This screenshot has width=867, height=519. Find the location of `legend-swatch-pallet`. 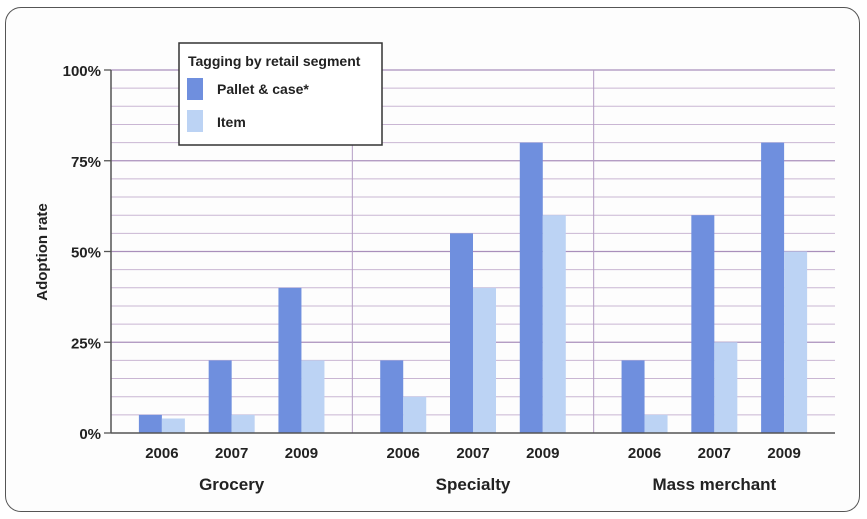

legend-swatch-pallet is located at coordinates (195, 89).